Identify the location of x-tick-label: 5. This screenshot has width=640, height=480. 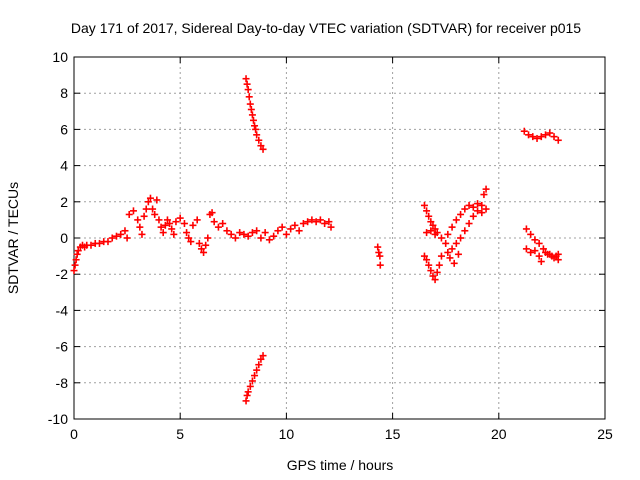
(180, 434).